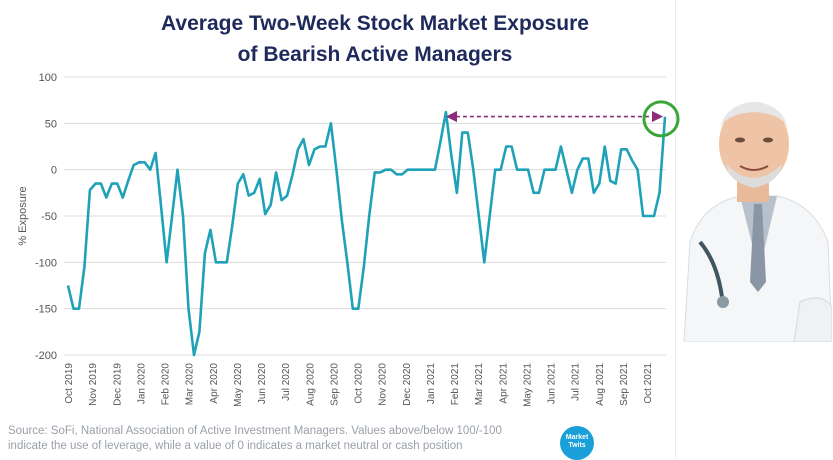  I want to click on x-tick-label: May 2021, so click(527, 385).